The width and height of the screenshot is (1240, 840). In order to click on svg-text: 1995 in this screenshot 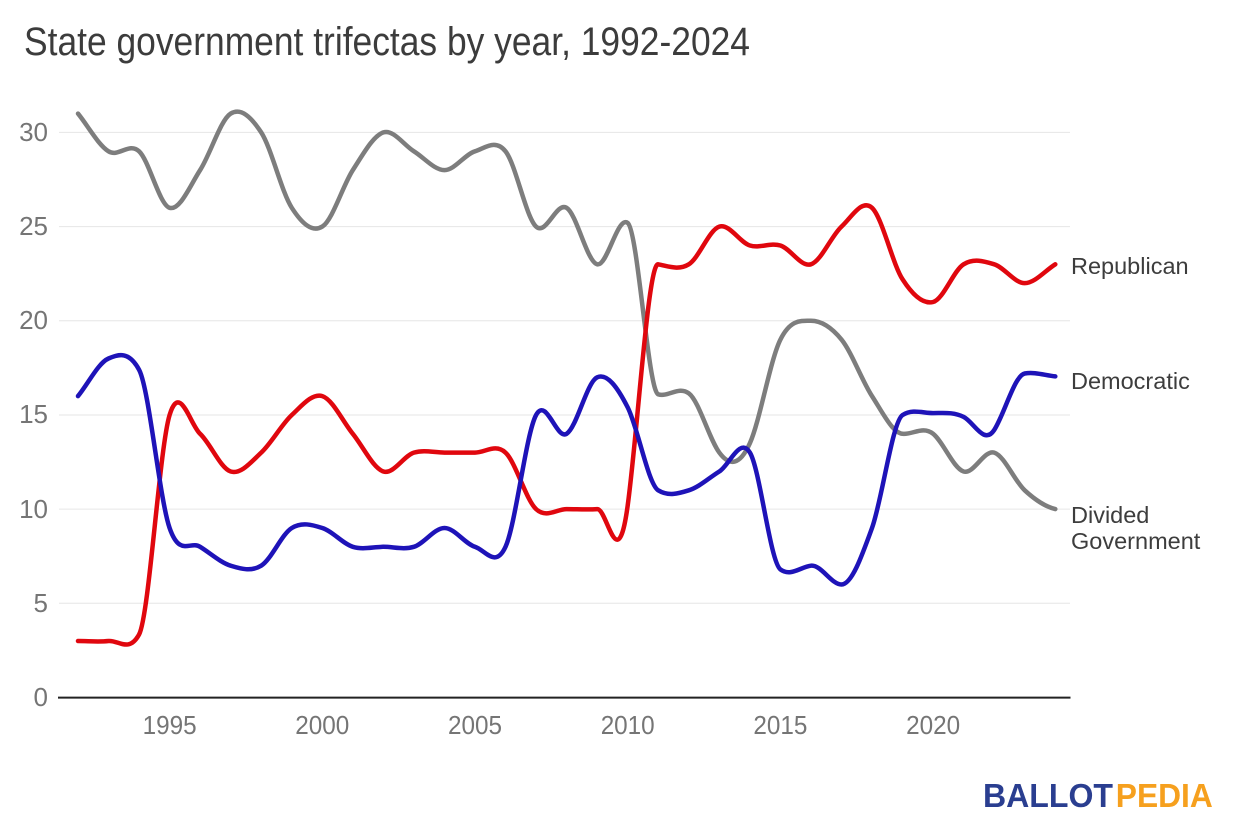, I will do `click(170, 725)`.